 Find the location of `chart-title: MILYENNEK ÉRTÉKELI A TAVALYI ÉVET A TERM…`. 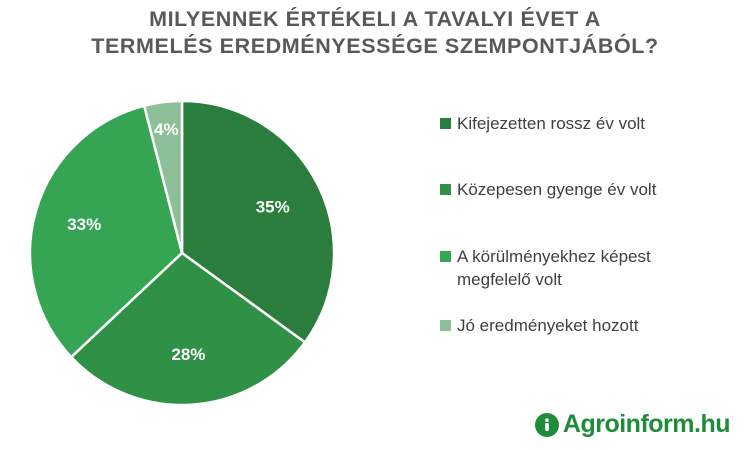

chart-title: MILYENNEK ÉRTÉKELI A TAVALYI ÉVET A TERM… is located at coordinates (375, 33).